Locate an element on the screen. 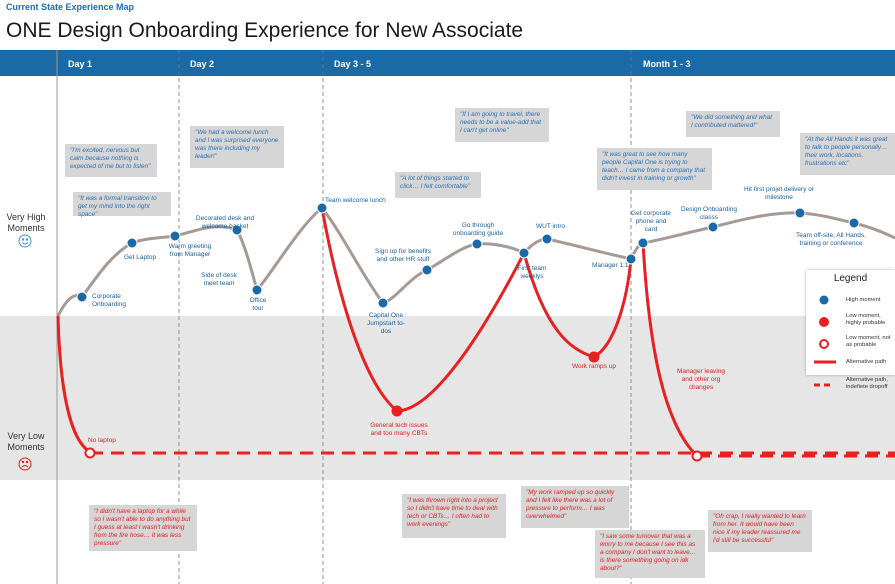  label-design-onboarding: Design Onboarding classs is located at coordinates (708, 213).